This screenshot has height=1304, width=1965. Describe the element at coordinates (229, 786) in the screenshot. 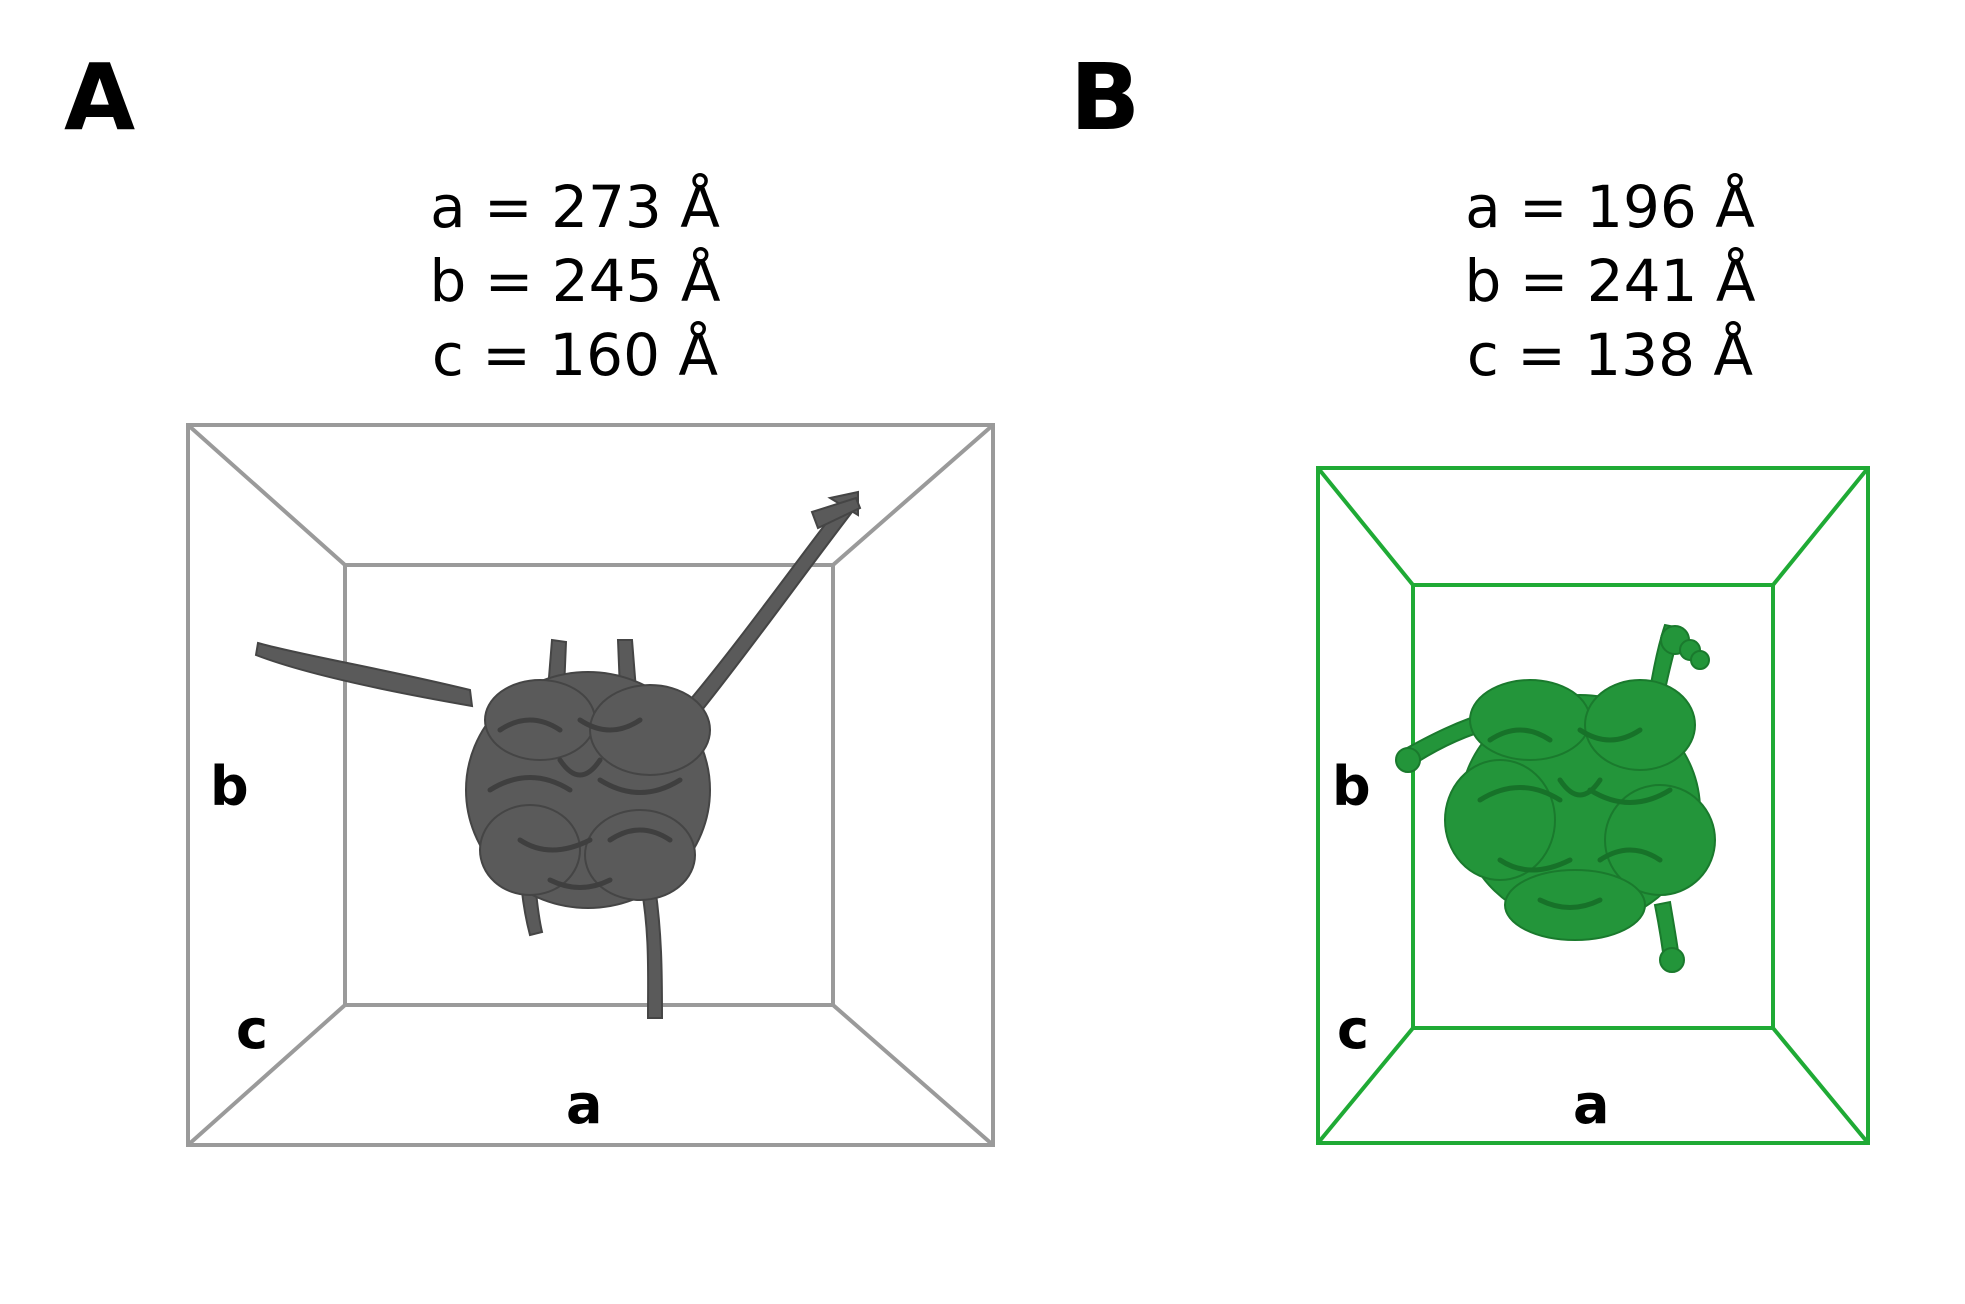

I see `panel-a-axis-b-label: b` at that location.